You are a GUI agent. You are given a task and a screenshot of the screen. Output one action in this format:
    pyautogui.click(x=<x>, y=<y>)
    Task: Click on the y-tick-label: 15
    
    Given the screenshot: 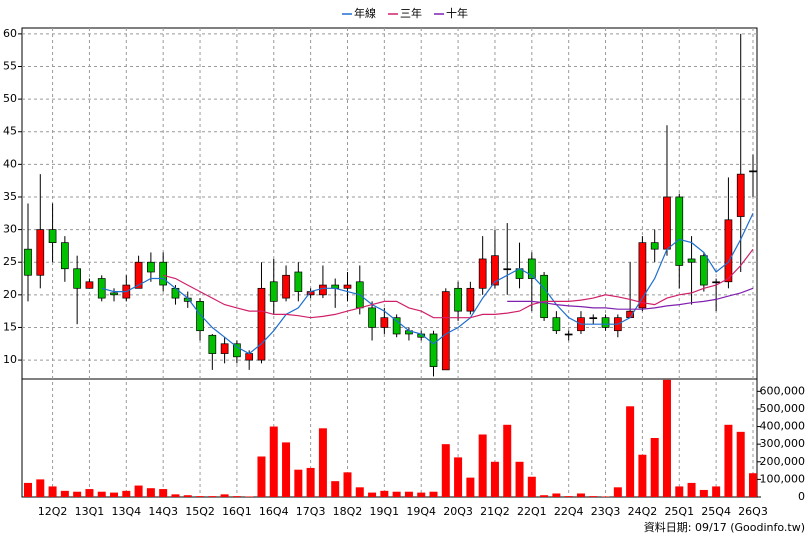 What is the action you would take?
    pyautogui.click(x=10, y=326)
    